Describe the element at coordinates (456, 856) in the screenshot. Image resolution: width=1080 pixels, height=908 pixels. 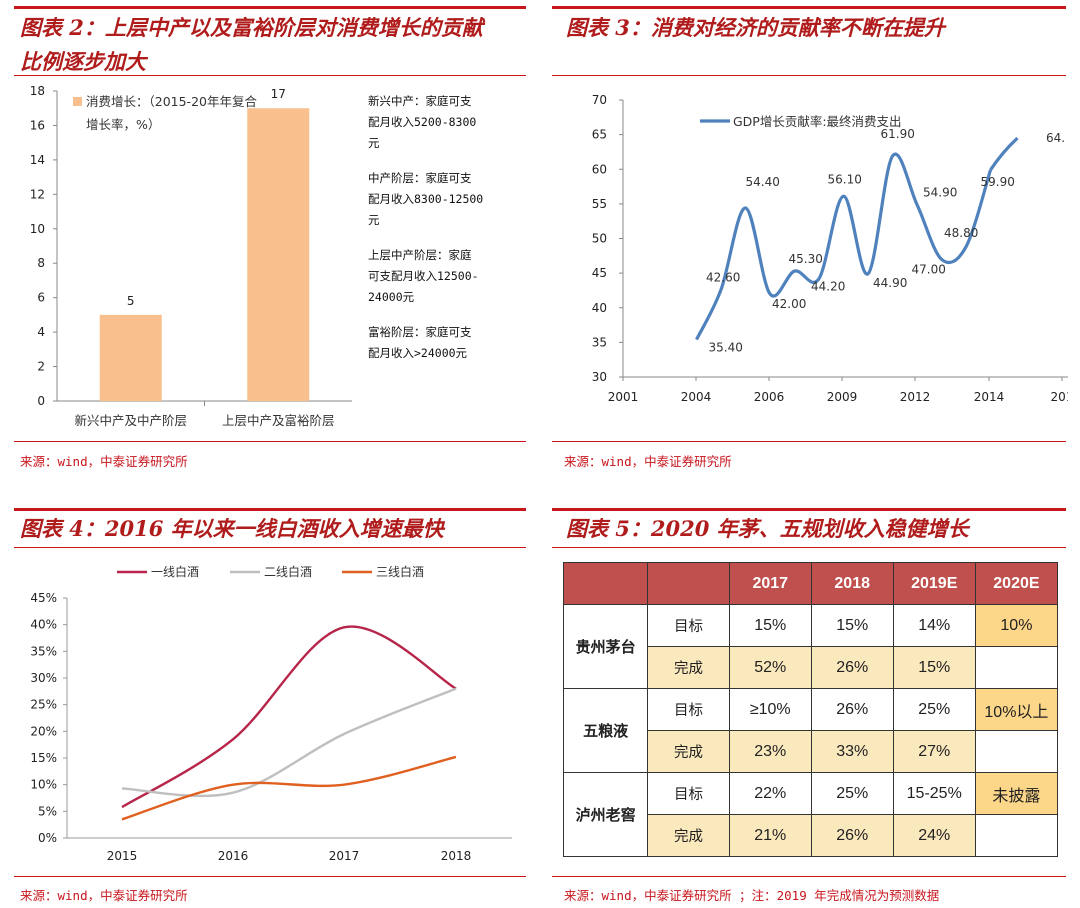
I see `x-tick-label: 2018` at that location.